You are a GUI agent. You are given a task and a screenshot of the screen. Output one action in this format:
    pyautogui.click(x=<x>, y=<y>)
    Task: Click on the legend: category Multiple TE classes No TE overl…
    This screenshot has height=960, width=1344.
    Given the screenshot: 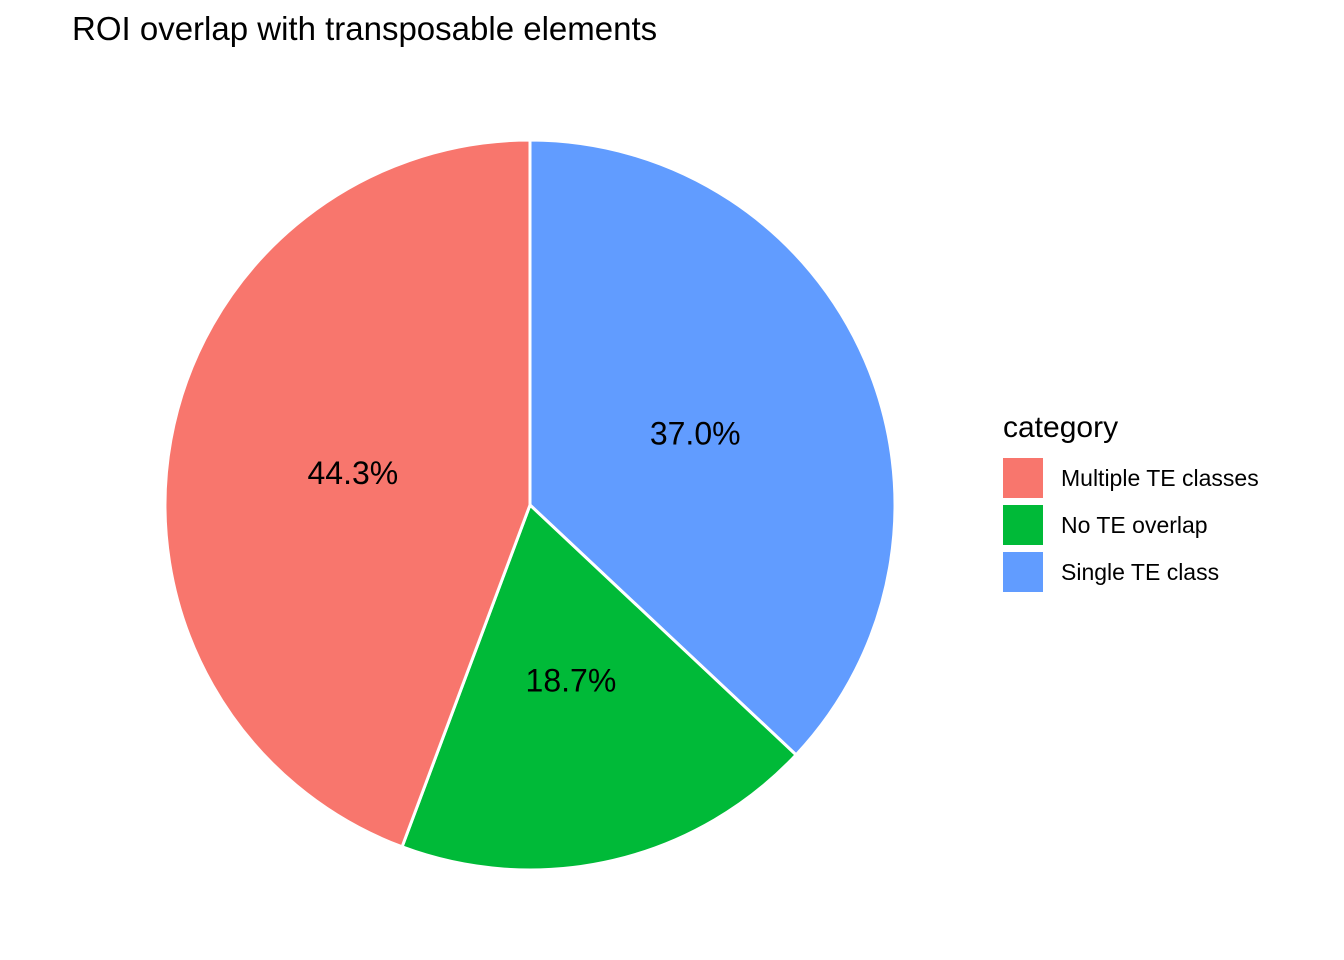 What is the action you would take?
    pyautogui.click(x=1131, y=504)
    